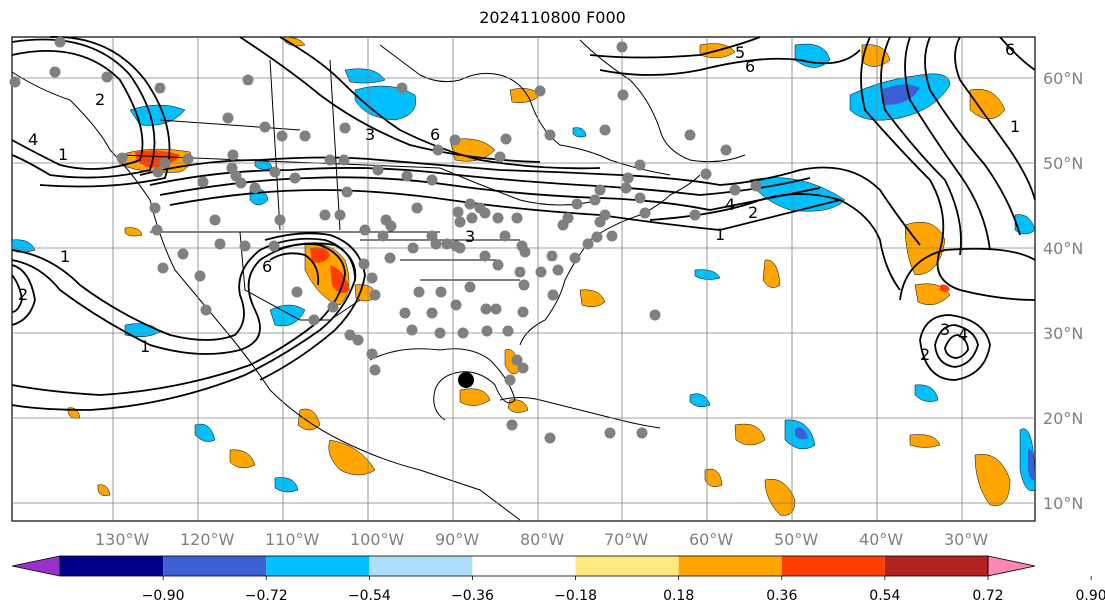 This screenshot has width=1105, height=615. What do you see at coordinates (370, 134) in the screenshot?
I see `svg-text: 3` at bounding box center [370, 134].